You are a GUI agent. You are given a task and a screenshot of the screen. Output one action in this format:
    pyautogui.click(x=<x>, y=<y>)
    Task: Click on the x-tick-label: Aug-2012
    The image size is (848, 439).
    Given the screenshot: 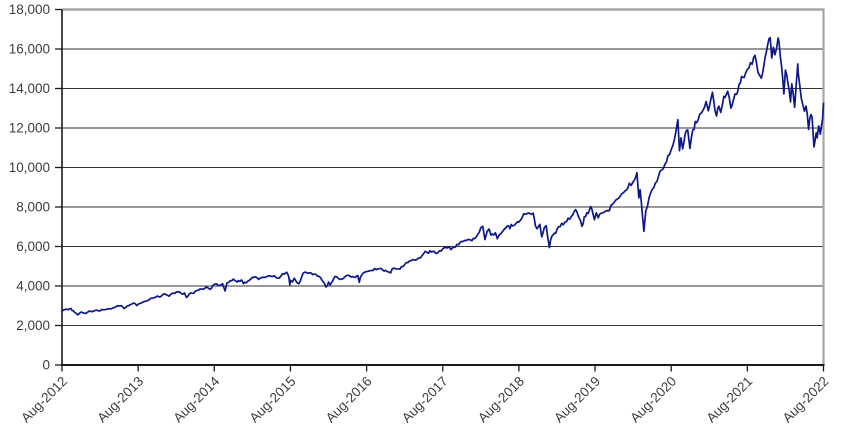 What is the action you would take?
    pyautogui.click(x=44, y=400)
    